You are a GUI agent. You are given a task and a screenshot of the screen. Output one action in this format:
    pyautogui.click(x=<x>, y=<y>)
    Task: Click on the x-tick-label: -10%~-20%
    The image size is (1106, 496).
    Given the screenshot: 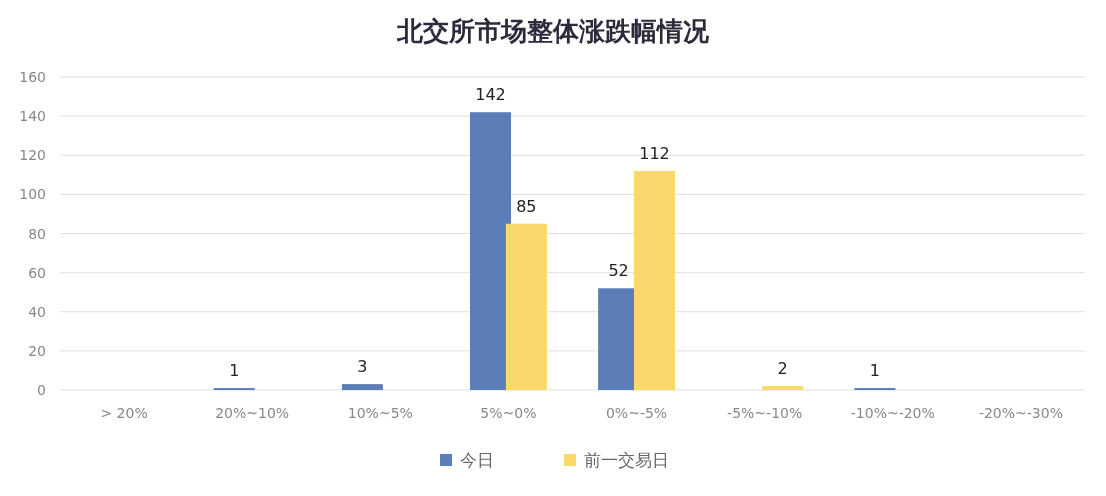 What is the action you would take?
    pyautogui.click(x=892, y=413)
    